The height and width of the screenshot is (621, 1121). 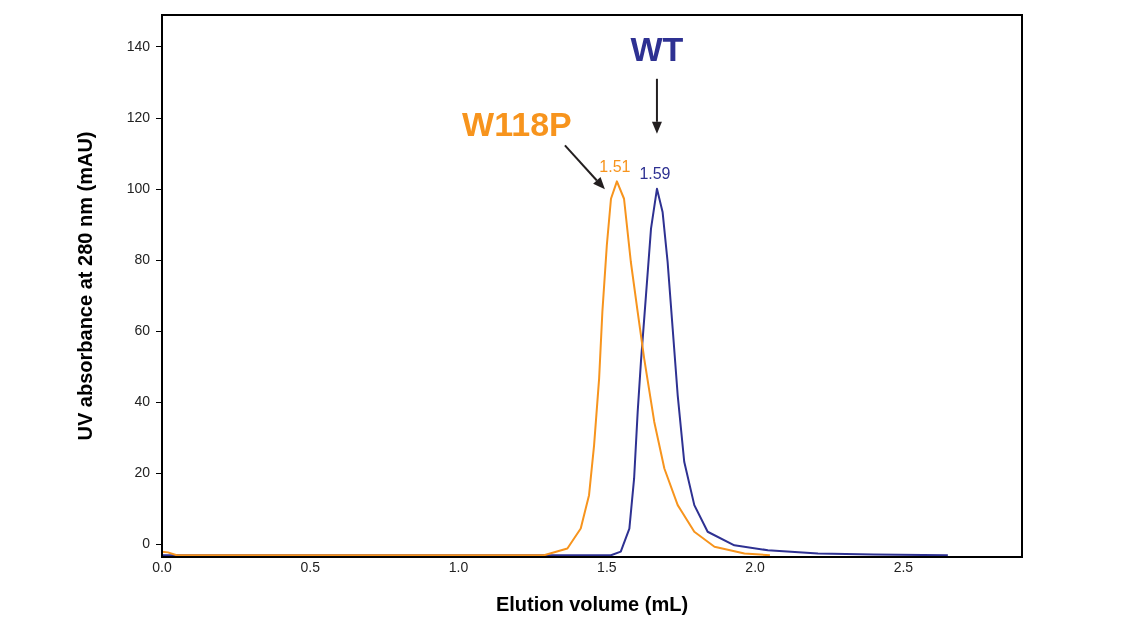 I want to click on x-tick-label: 1.5, so click(x=607, y=567).